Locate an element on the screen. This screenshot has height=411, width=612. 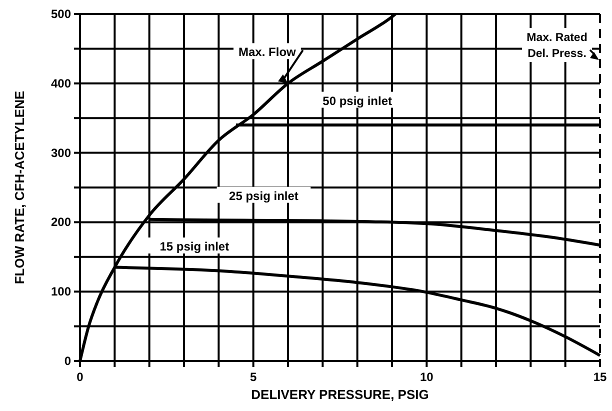
y-tick-label: 500 is located at coordinates (61, 14).